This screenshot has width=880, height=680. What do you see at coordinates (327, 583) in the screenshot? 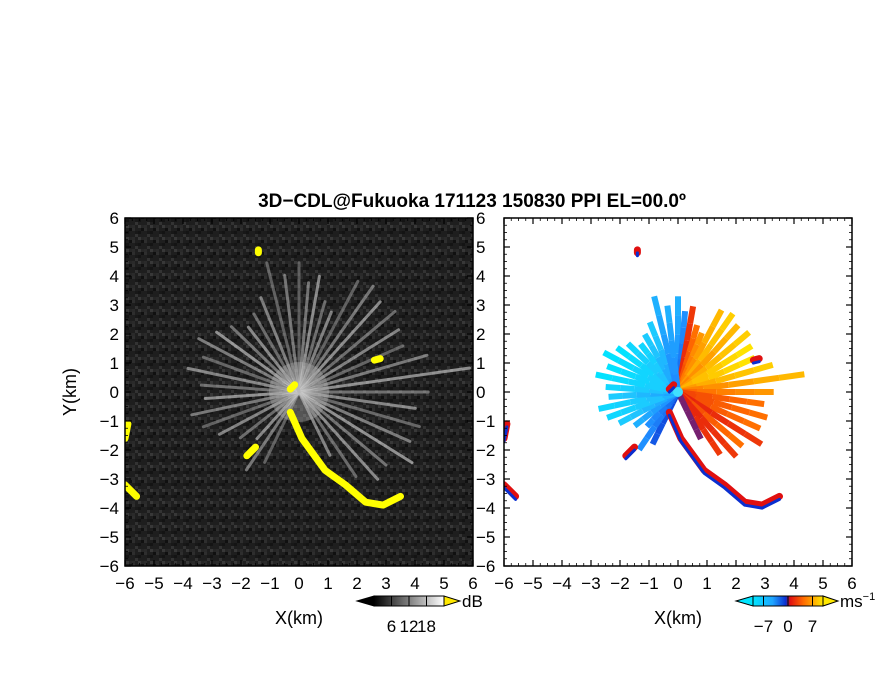
I see `x-tick-label: 1` at bounding box center [327, 583].